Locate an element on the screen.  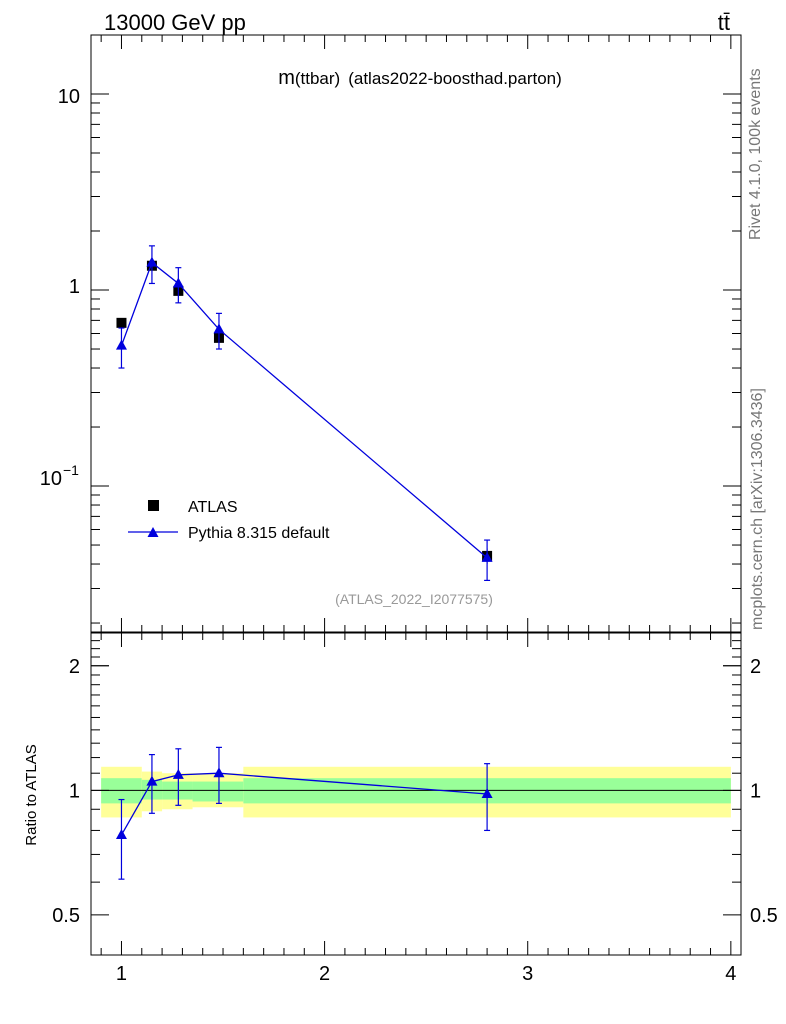
ratio-ytick-label-right: 2 is located at coordinates (755, 667).